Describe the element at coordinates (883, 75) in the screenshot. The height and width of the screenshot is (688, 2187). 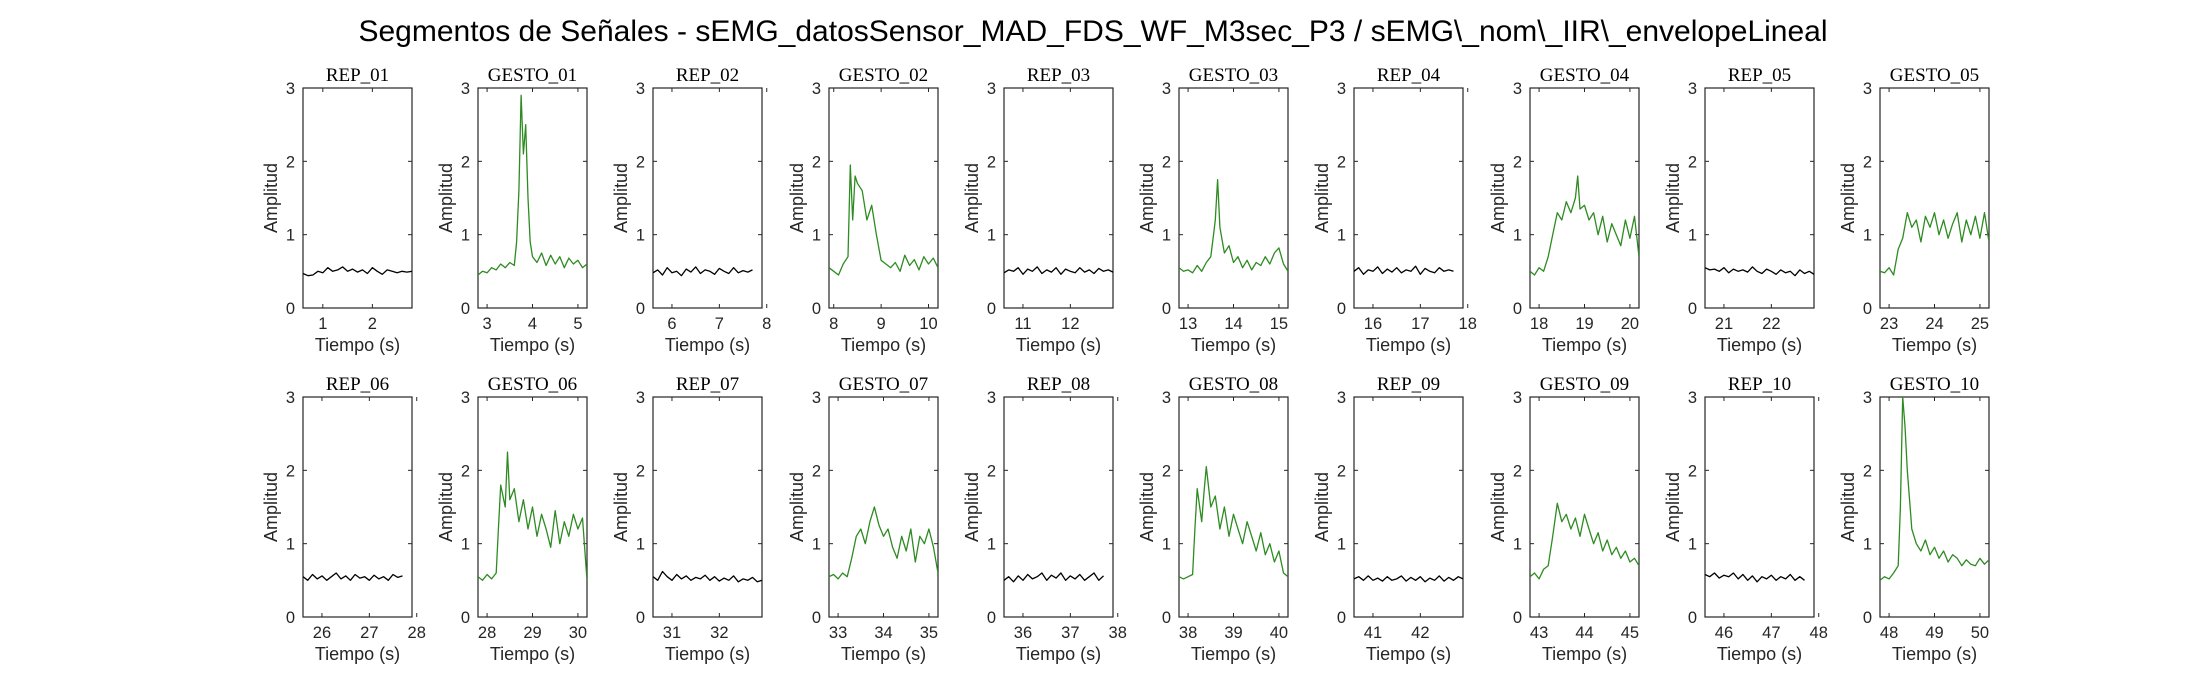
I see `subplot-title: GESTO_02` at that location.